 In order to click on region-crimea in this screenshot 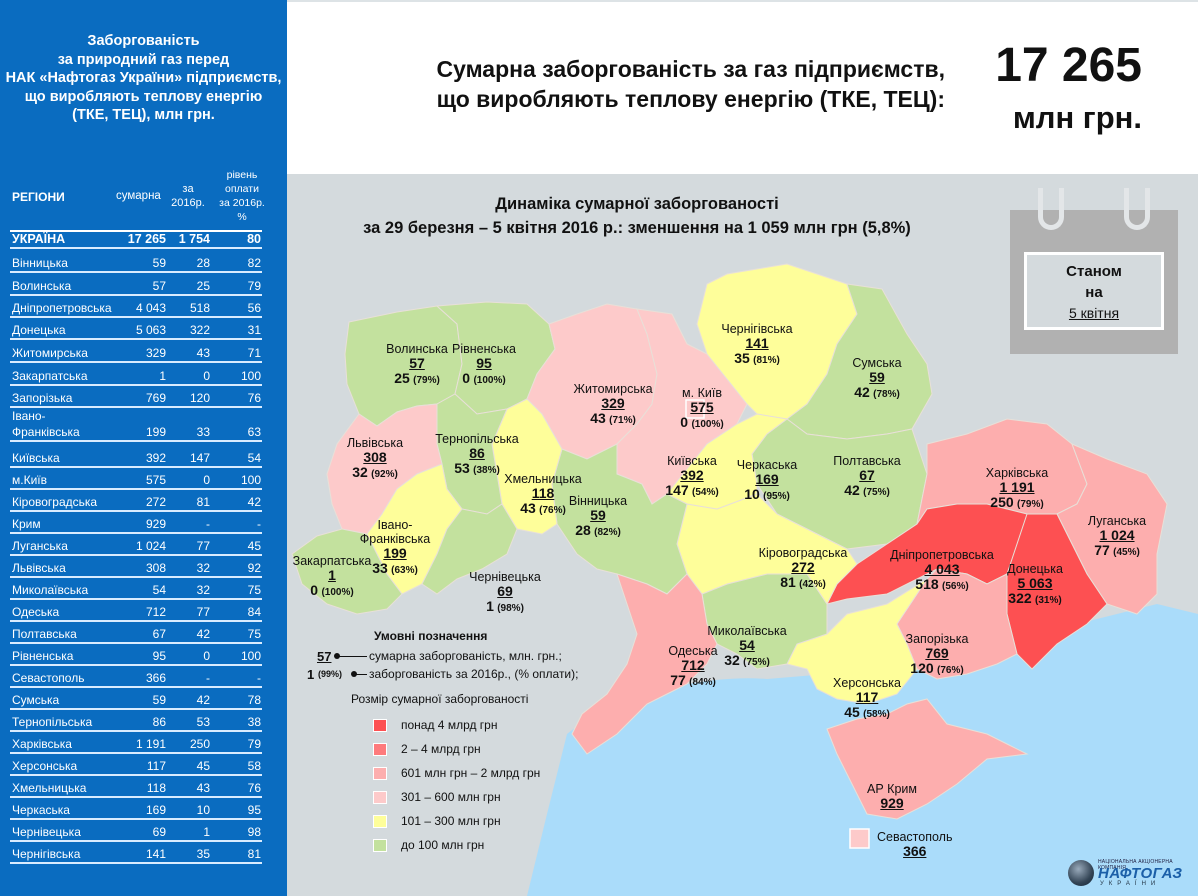, I will do `click(927, 759)`.